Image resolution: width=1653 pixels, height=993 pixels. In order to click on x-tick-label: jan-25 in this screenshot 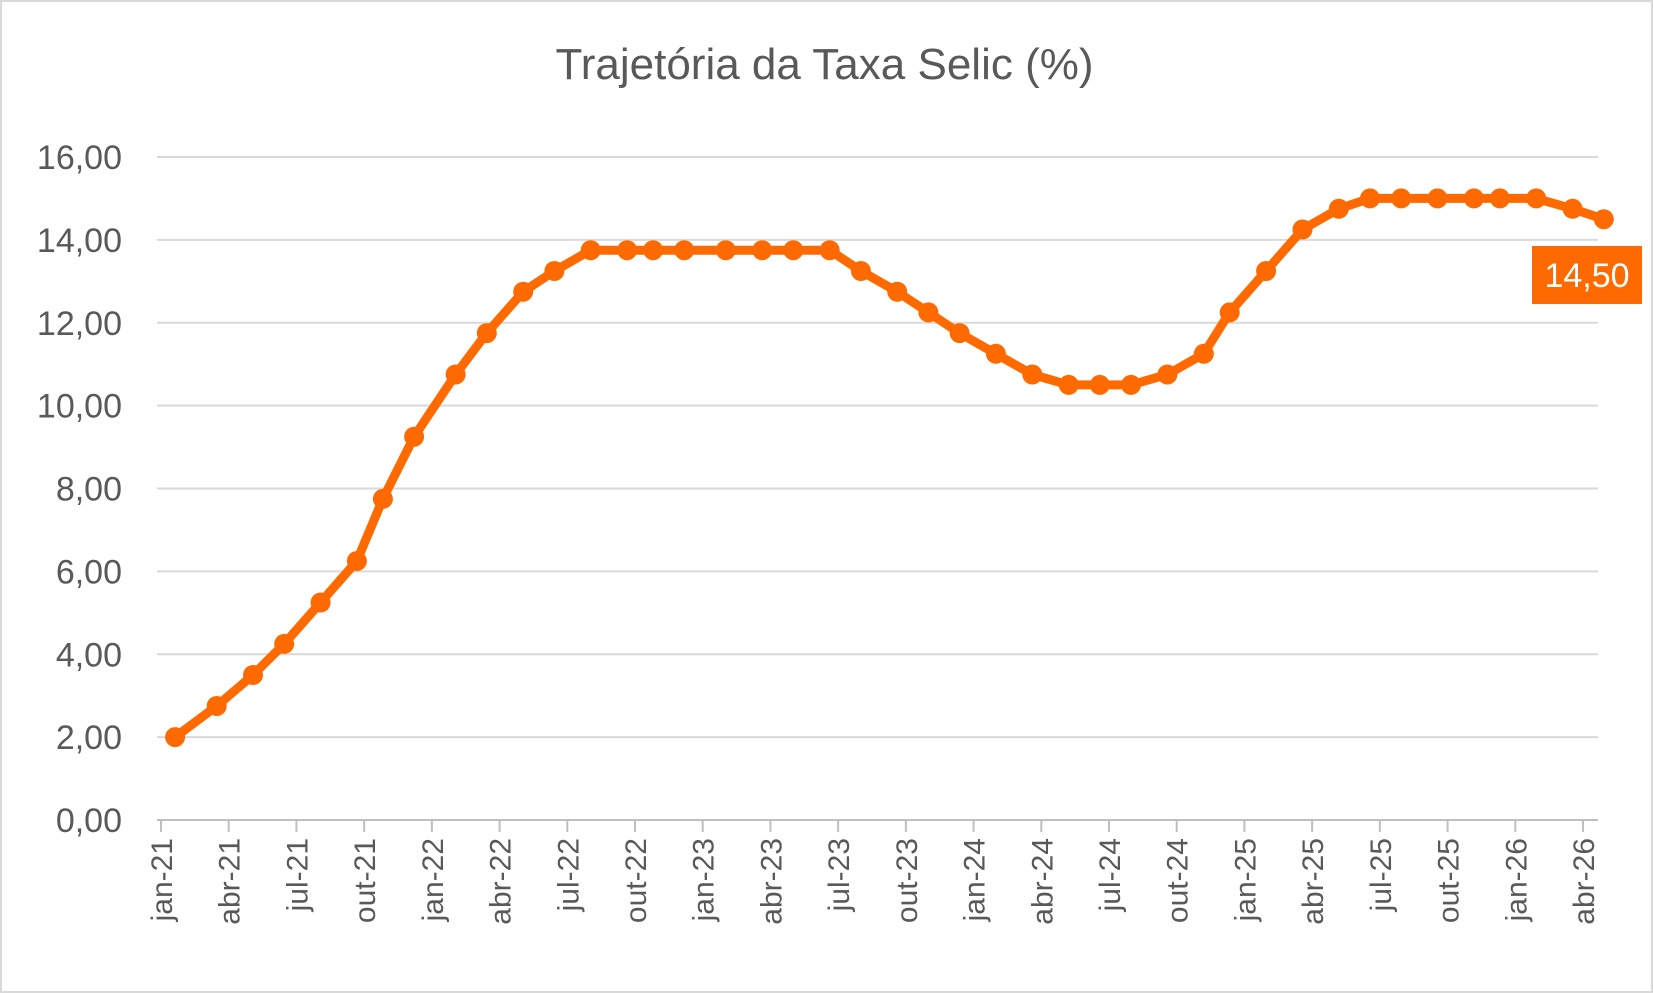, I will do `click(1245, 880)`.